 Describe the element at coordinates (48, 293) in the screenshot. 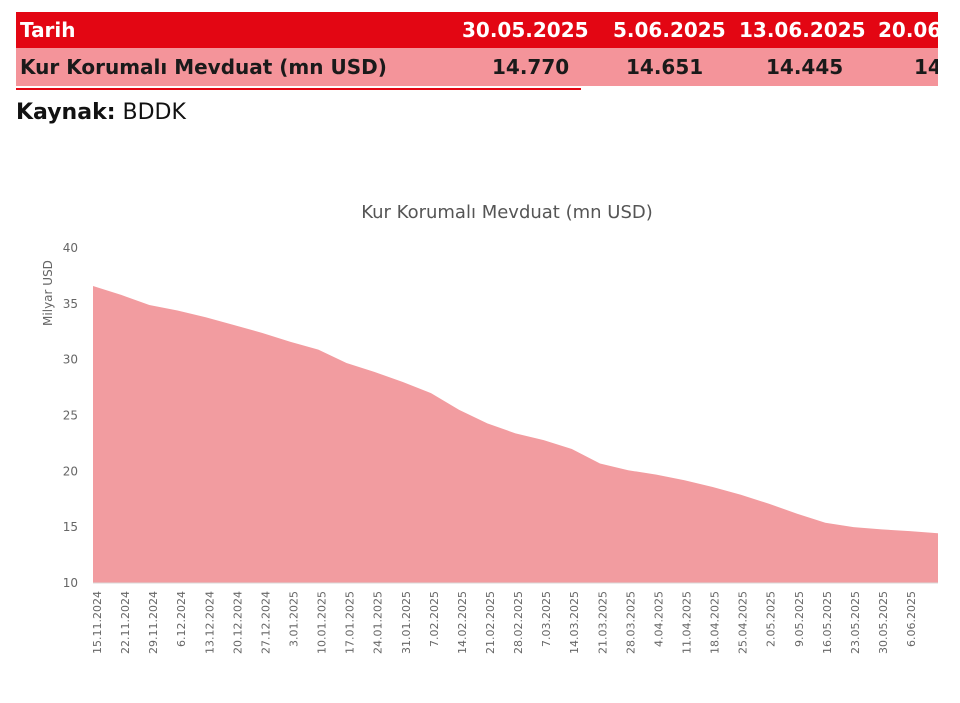

I see `y-axis-label: Milyar USD` at that location.